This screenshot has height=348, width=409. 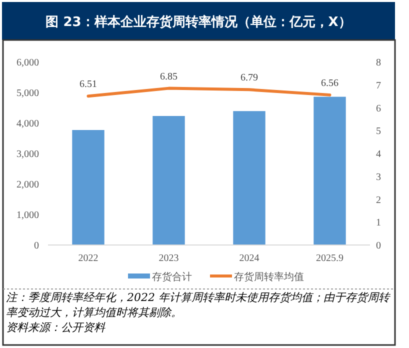 What do you see at coordinates (199, 305) in the screenshot?
I see `text: 注：季度周转率经年化，2022 年计算周转率时未使用存货均值；由于存货周转率变动过大，计算均值时将其剔除。` at bounding box center [199, 305].